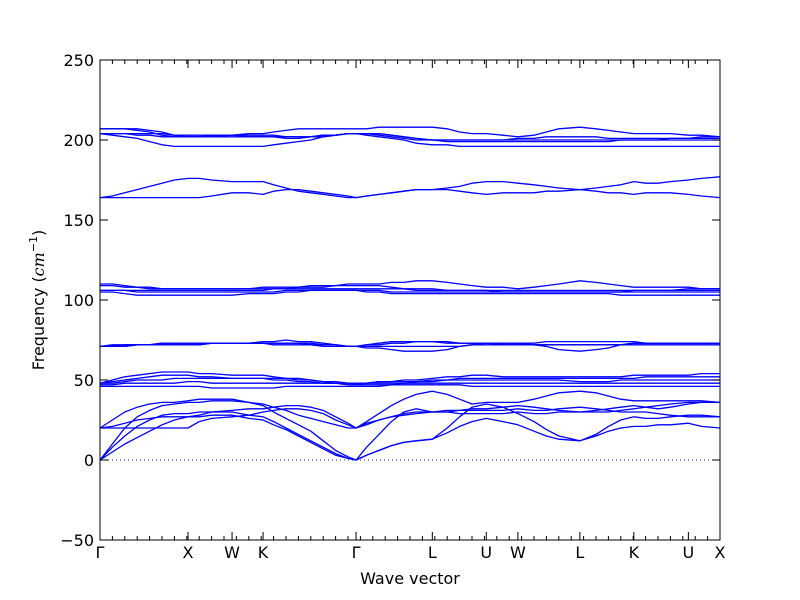  I want to click on y-axis-title-close: ), so click(38, 233).